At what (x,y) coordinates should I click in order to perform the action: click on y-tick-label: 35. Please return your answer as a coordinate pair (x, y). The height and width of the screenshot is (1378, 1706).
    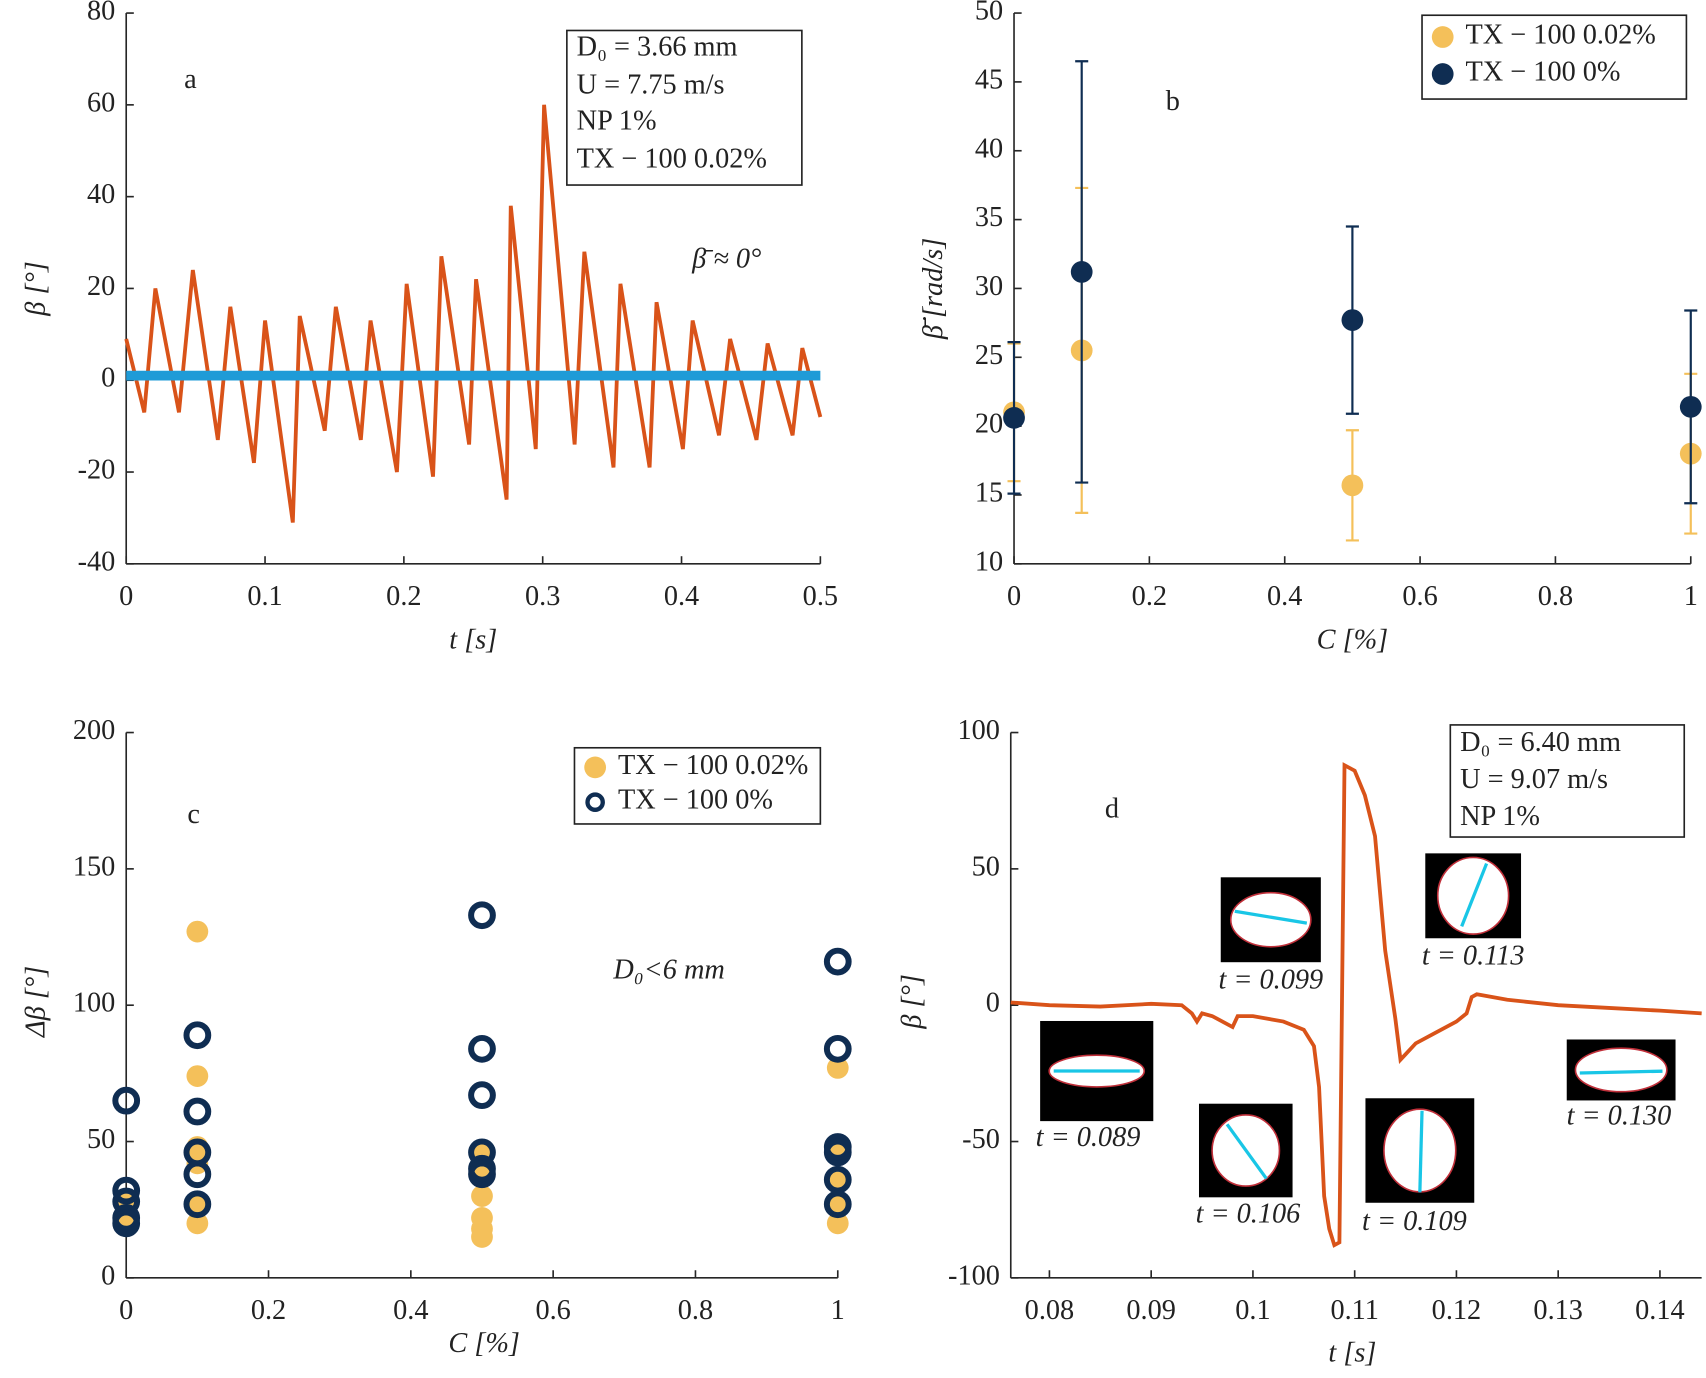
    Looking at the image, I should click on (989, 217).